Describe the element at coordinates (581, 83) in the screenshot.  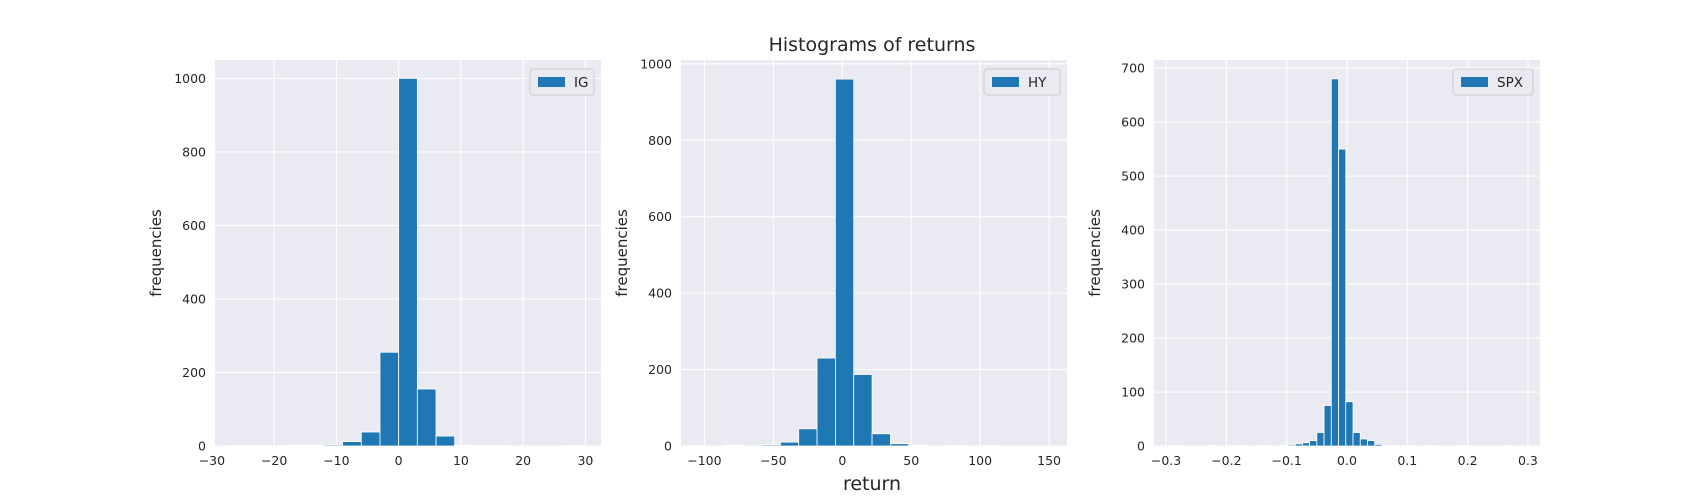
I see `legend-label: IG` at that location.